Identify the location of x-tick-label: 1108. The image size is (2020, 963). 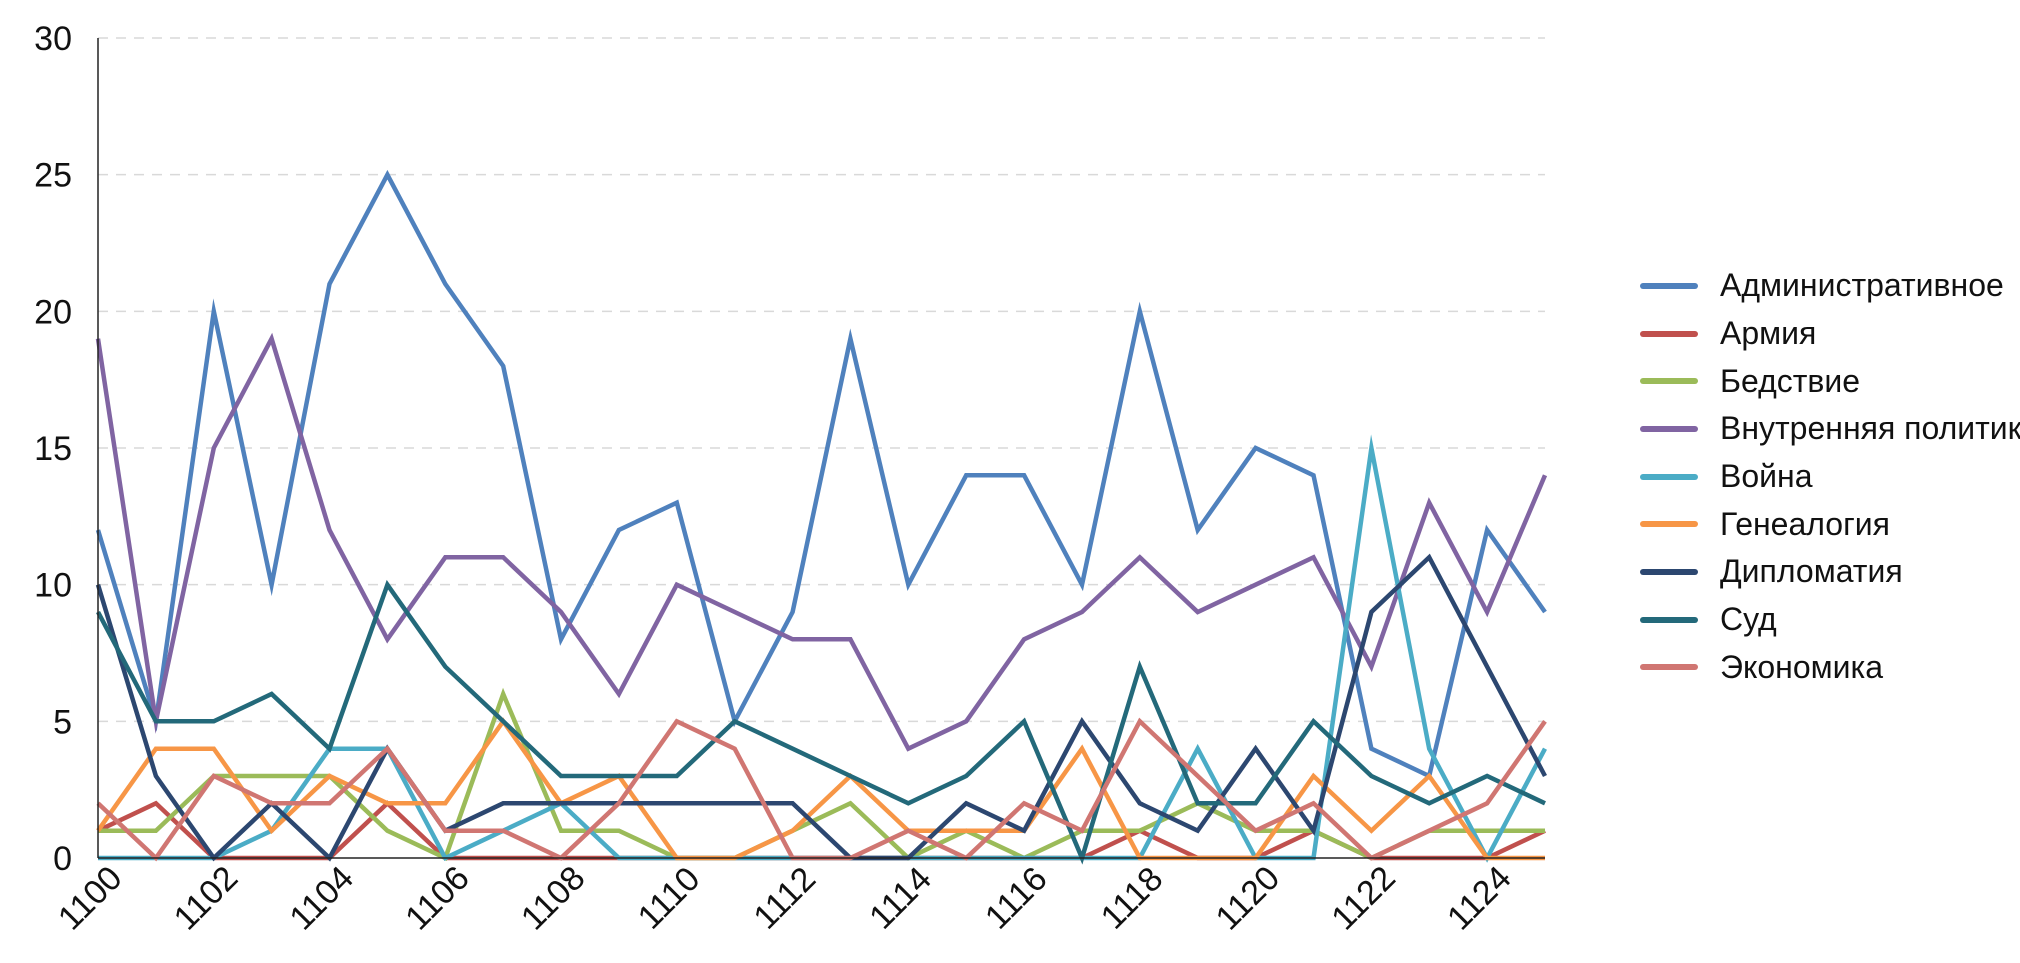
(553, 898).